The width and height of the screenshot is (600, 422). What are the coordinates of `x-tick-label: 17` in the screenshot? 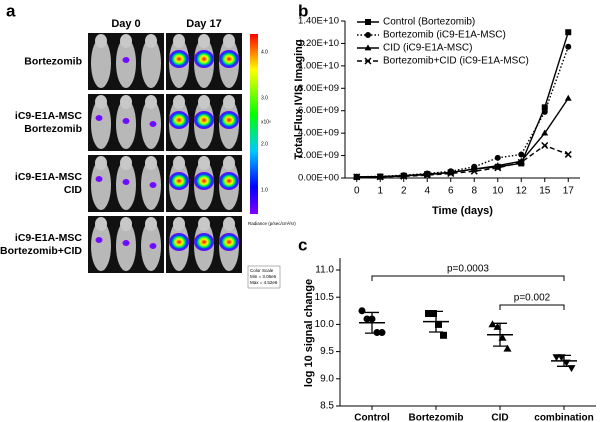 It's located at (569, 191).